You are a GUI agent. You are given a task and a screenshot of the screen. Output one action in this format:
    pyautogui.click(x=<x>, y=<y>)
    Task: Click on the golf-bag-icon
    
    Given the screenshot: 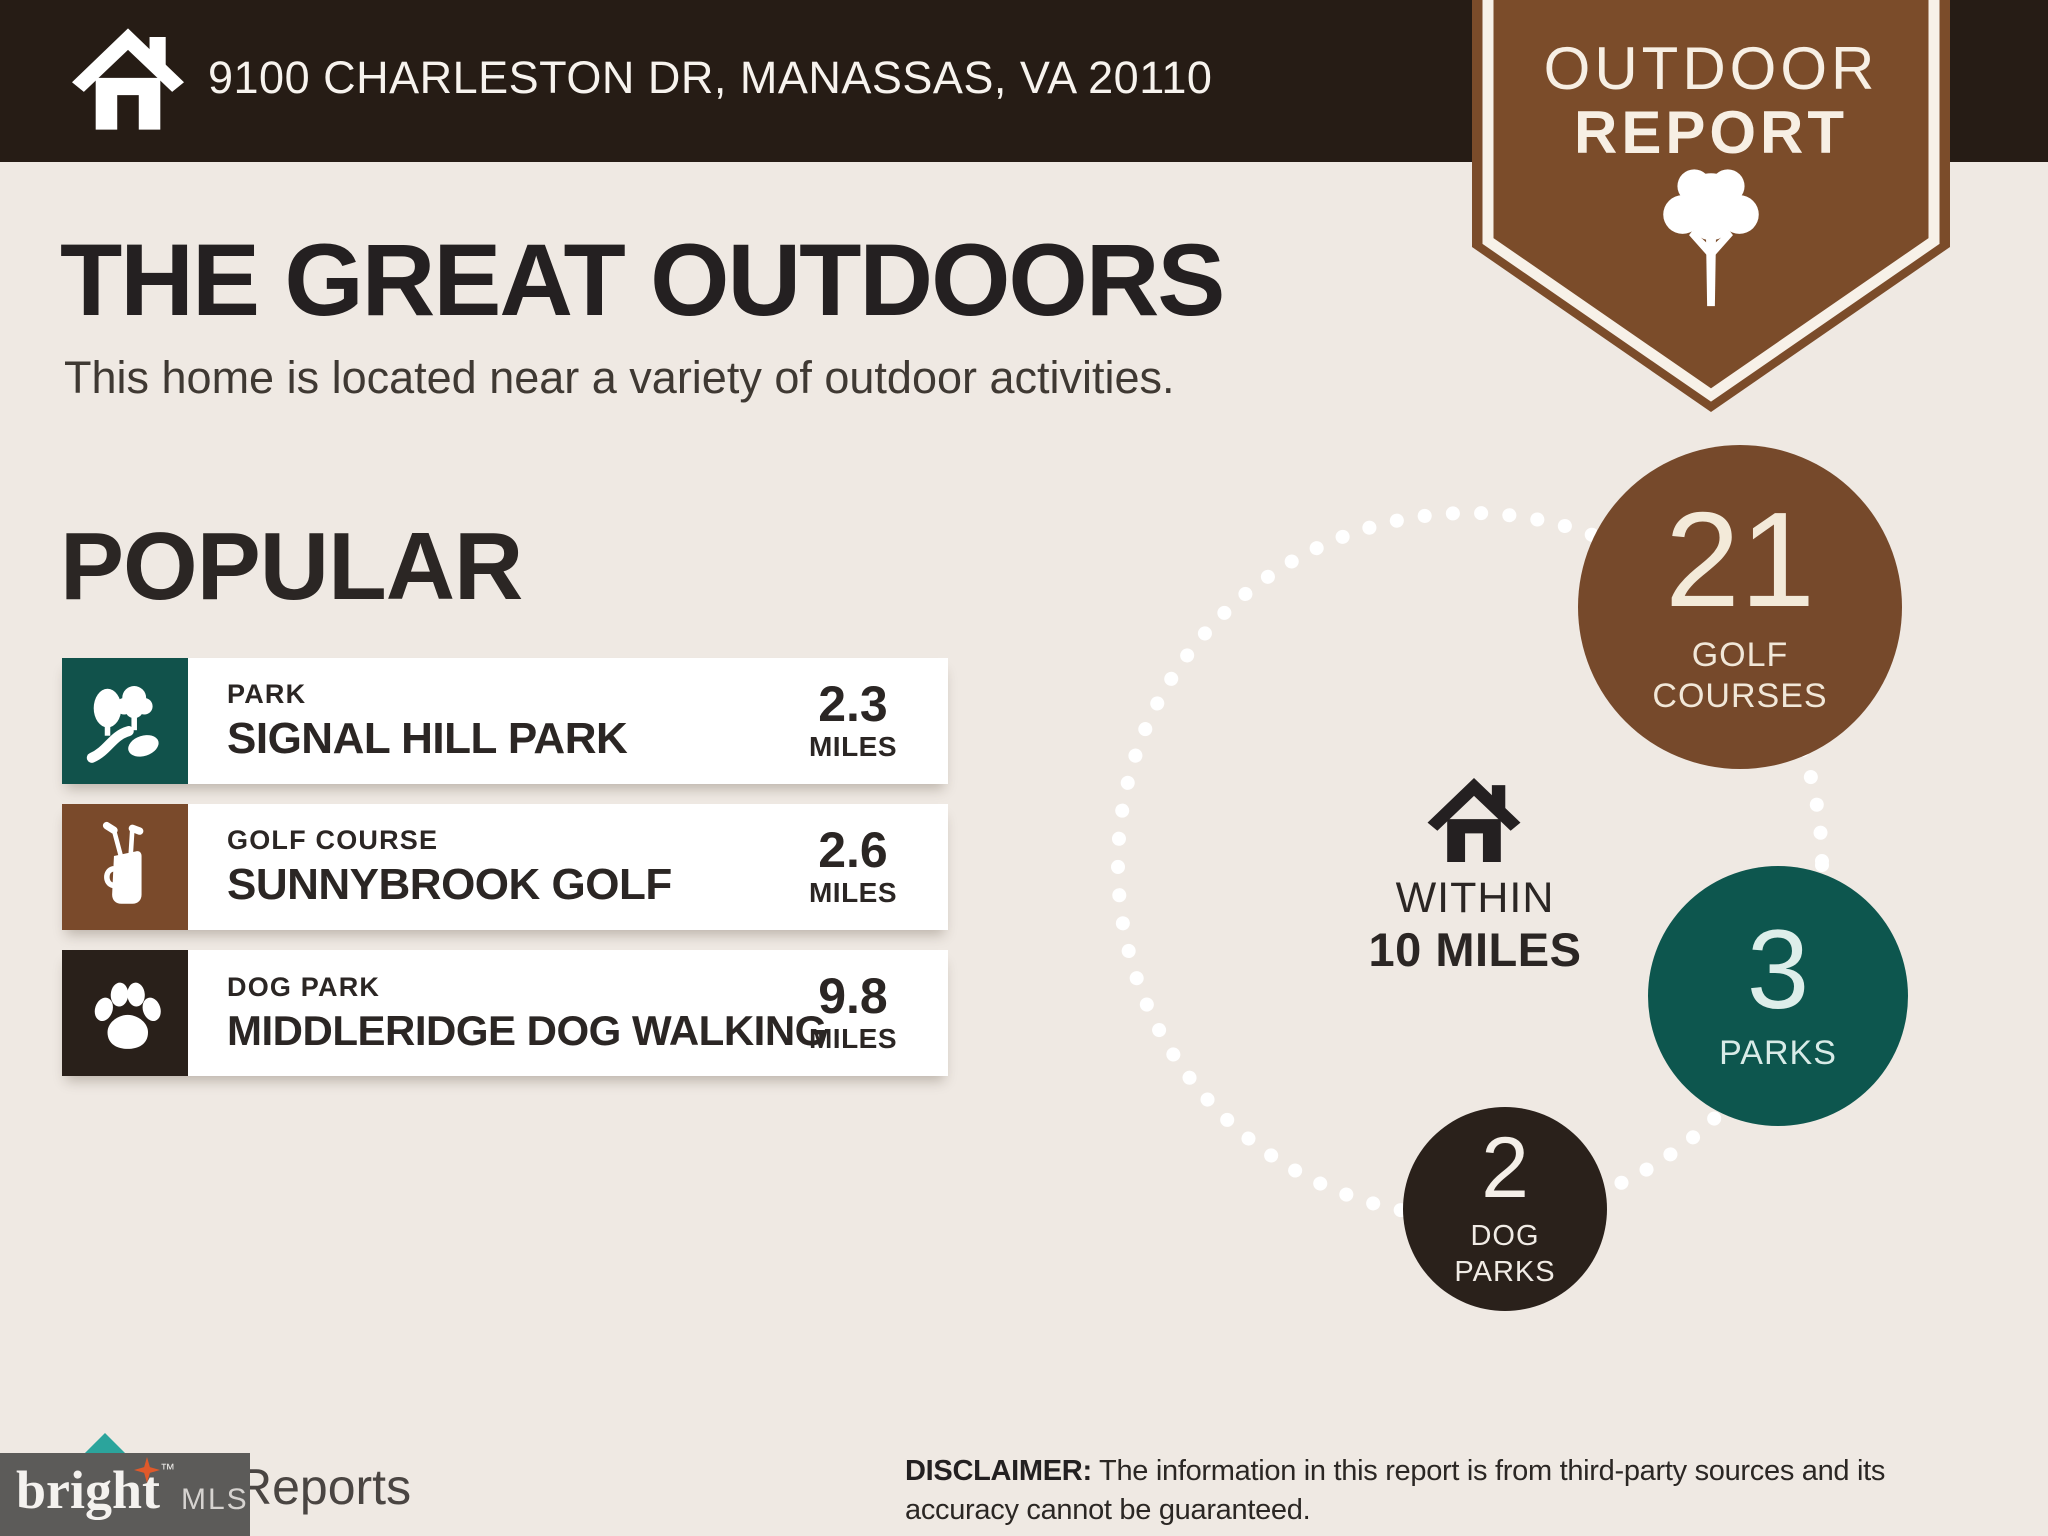 What is the action you would take?
    pyautogui.click(x=123, y=862)
    